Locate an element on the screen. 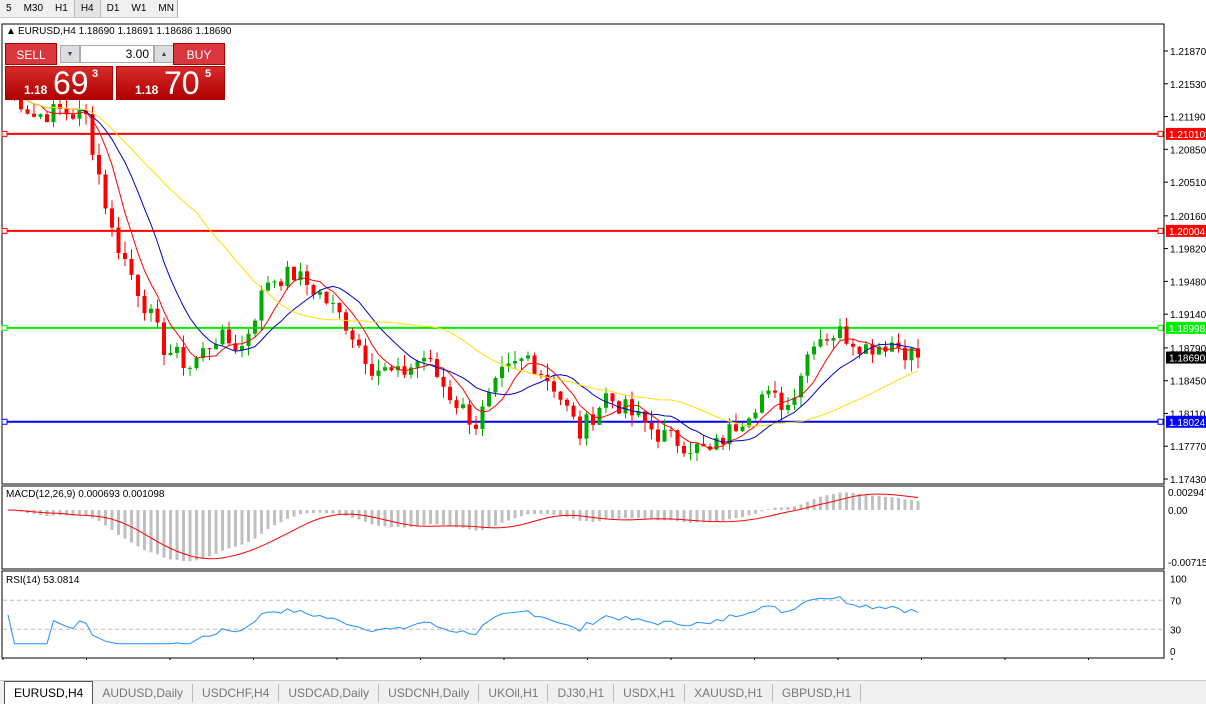 The image size is (1206, 704). chart-tab: USDCAD,Daily is located at coordinates (329, 692).